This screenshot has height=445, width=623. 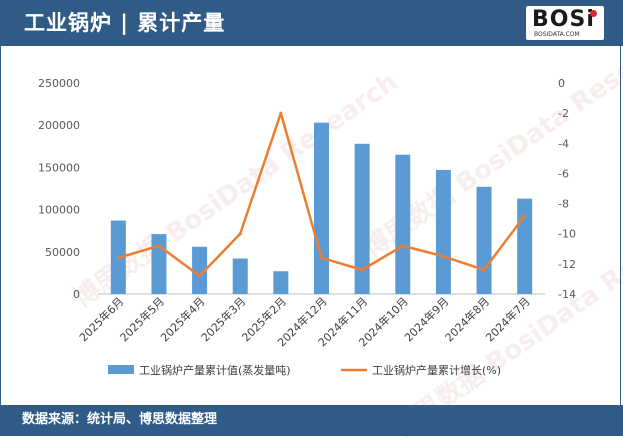 What do you see at coordinates (567, 294) in the screenshot?
I see `y-right-tick-label: -14` at bounding box center [567, 294].